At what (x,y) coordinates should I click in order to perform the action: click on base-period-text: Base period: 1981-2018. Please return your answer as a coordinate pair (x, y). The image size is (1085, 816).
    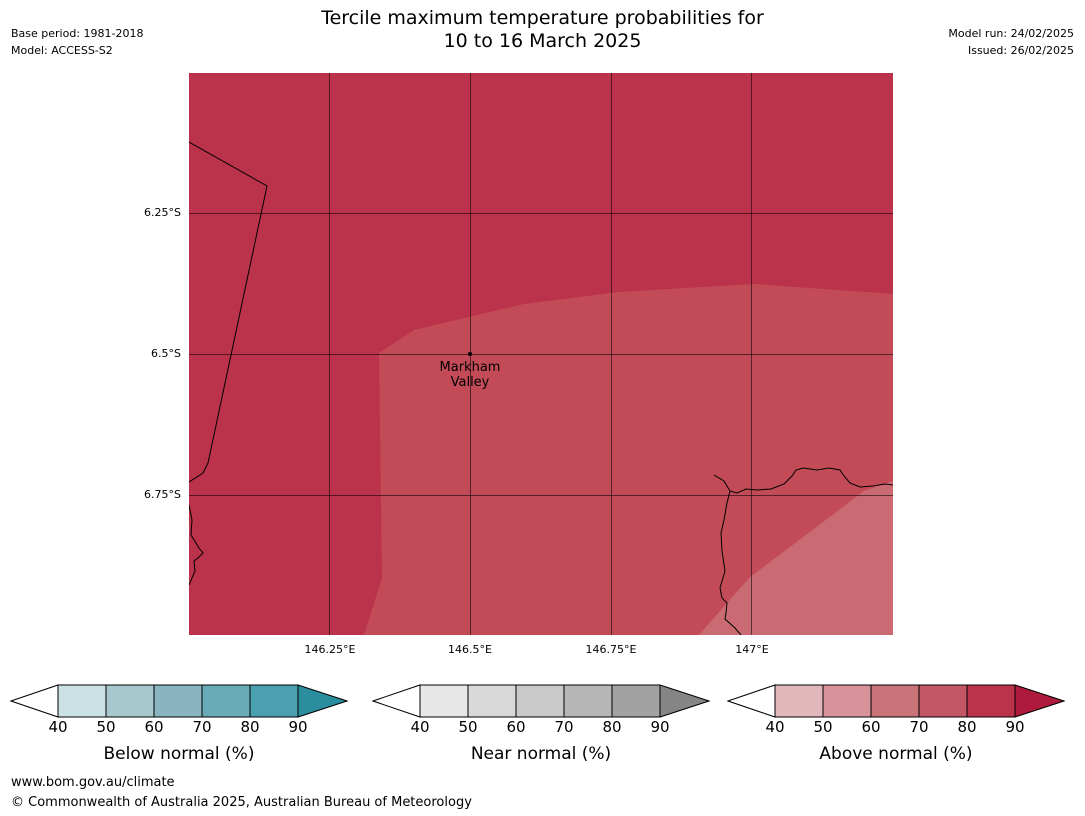
    Looking at the image, I should click on (77, 33).